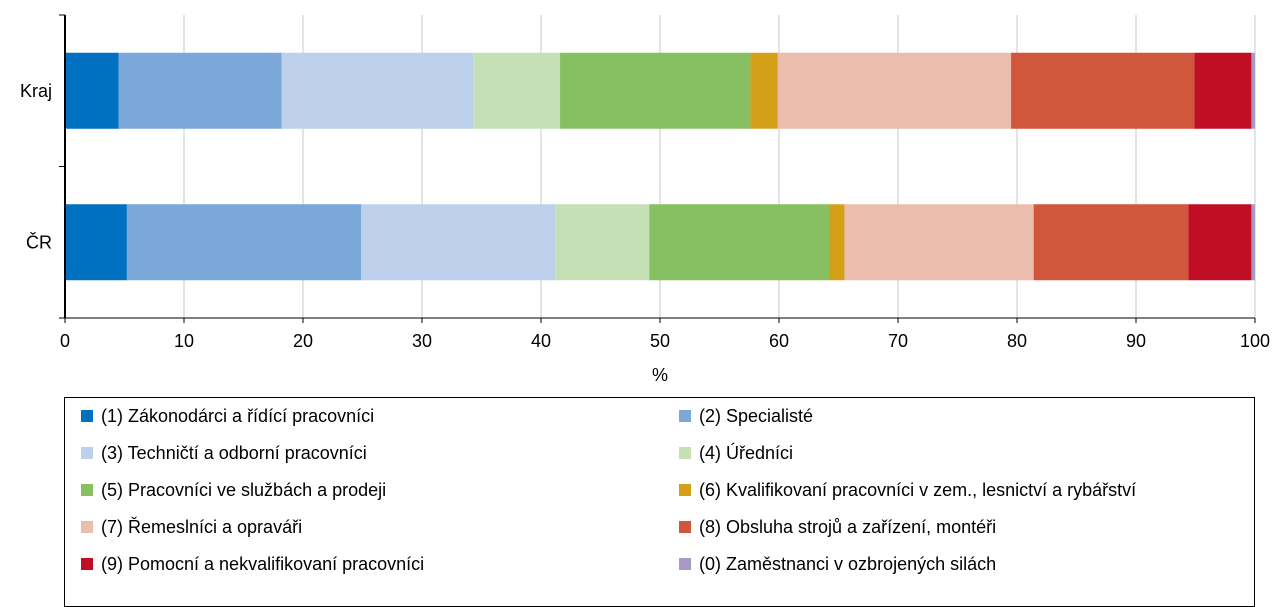  What do you see at coordinates (39, 241) in the screenshot?
I see `category-label: ČR` at bounding box center [39, 241].